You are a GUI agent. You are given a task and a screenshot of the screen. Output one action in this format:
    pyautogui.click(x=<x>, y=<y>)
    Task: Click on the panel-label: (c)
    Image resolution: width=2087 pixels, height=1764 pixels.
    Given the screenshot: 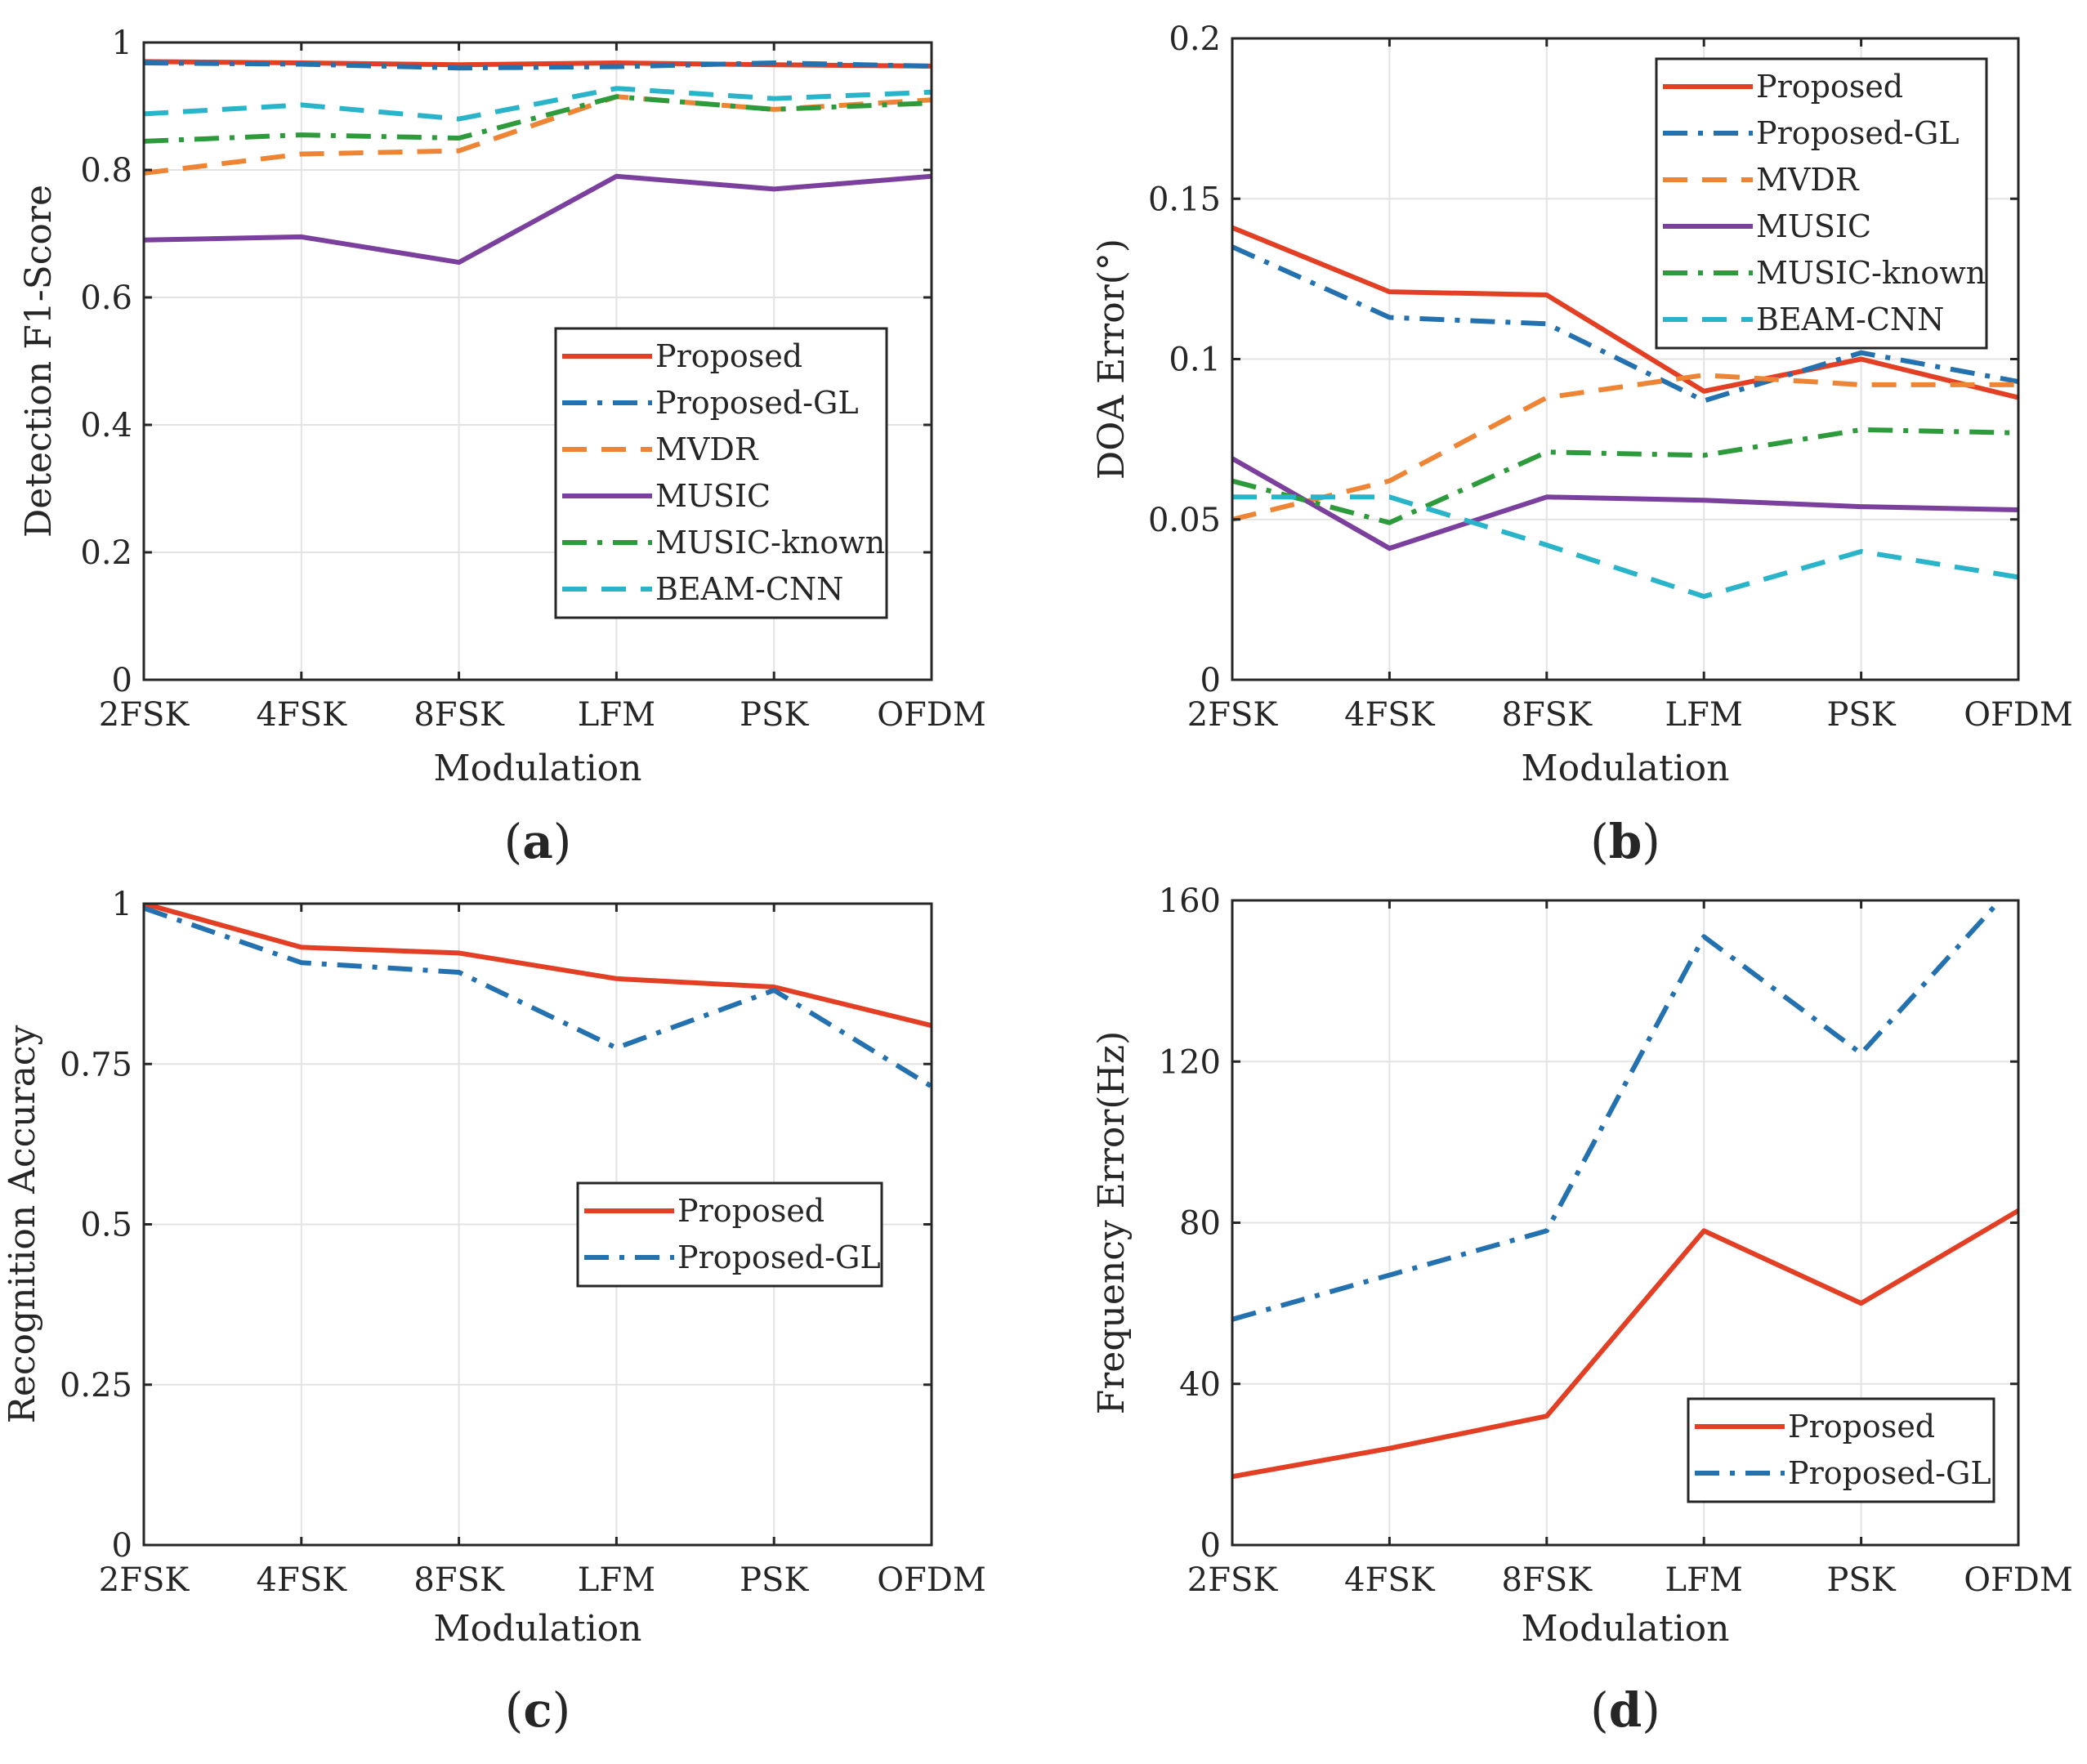 What is the action you would take?
    pyautogui.click(x=538, y=1710)
    